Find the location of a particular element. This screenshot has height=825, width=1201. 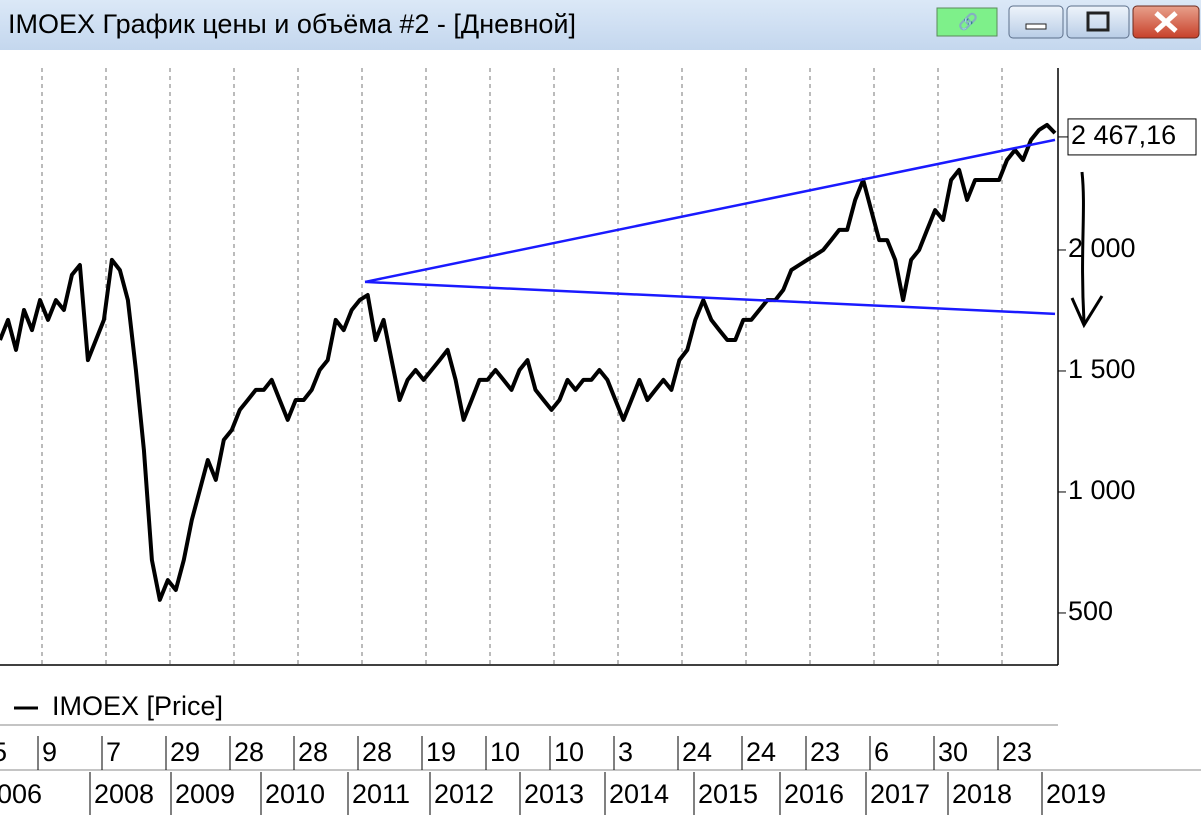

link-icon: 🔗 is located at coordinates (968, 21).